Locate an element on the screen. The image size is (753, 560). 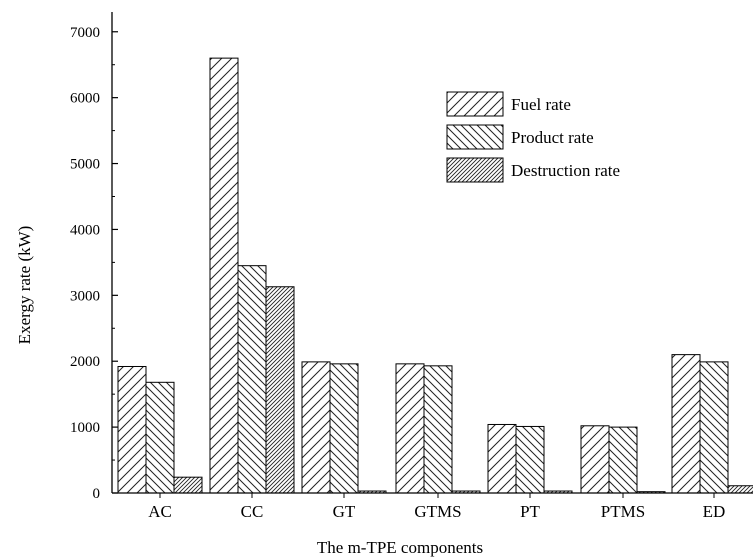
x-tick-label: CC is located at coordinates (252, 511).